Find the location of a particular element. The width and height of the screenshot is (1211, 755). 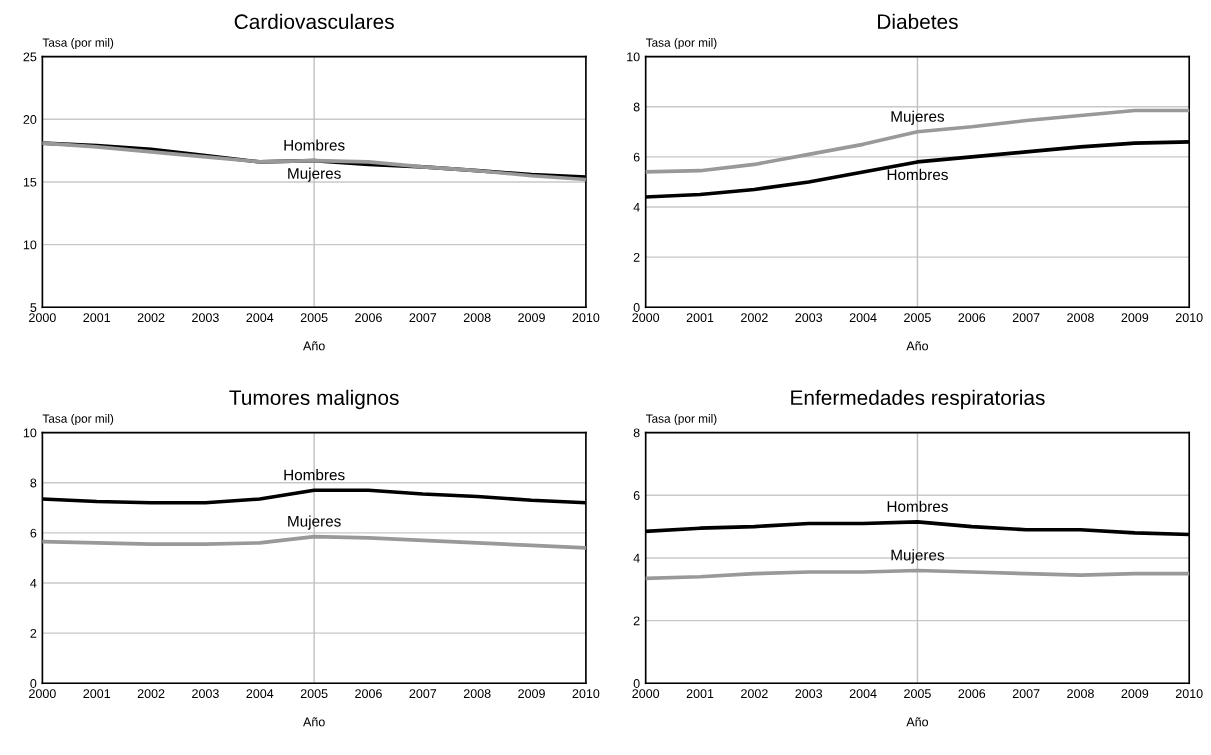

chart-title: Cardiovasculares is located at coordinates (314, 21).